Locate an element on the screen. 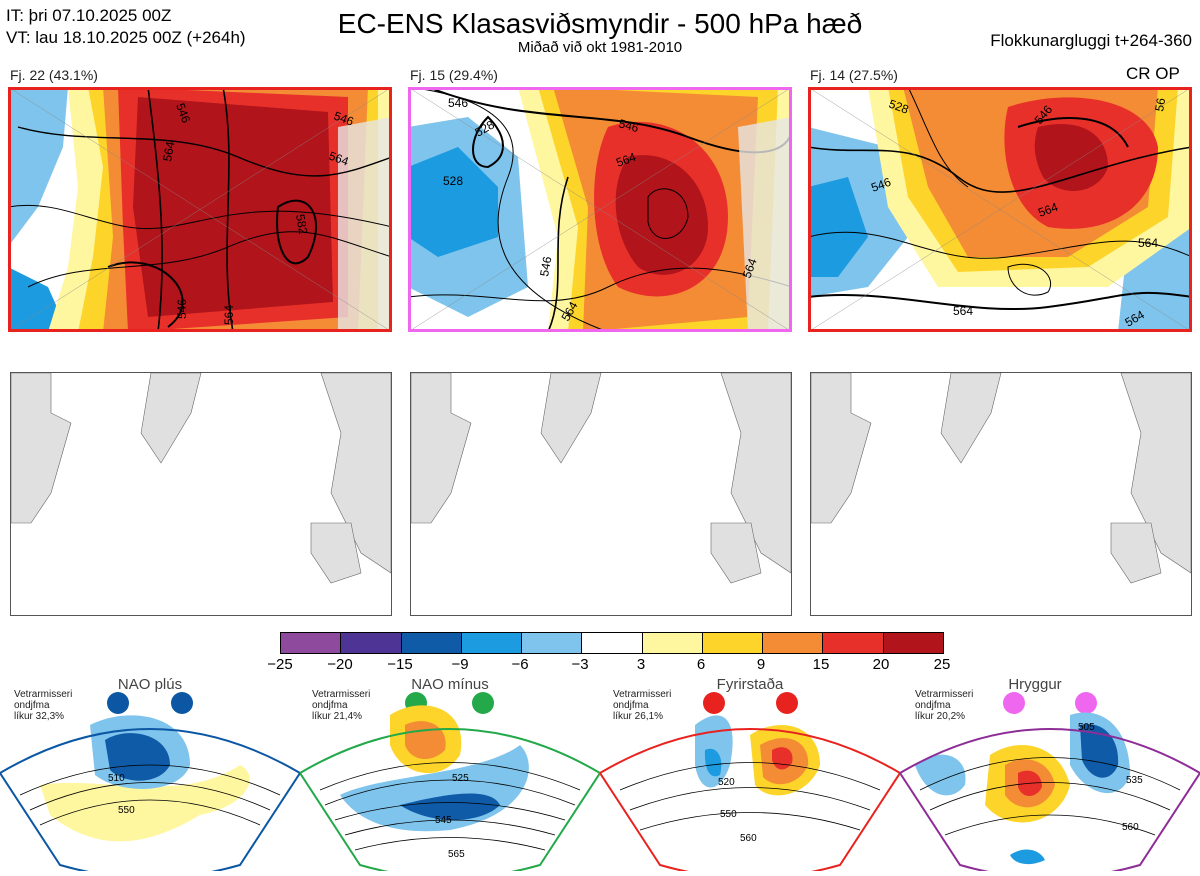  cluster-2-frame is located at coordinates (600, 209).